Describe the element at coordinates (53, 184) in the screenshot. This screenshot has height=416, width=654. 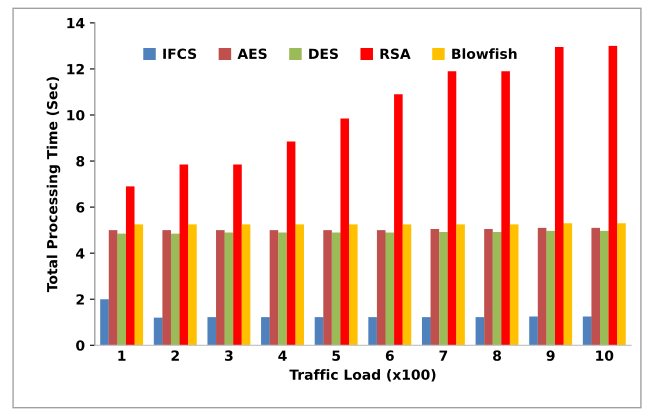
I see `y-axis-title: Total Processing Time (Sec)` at that location.